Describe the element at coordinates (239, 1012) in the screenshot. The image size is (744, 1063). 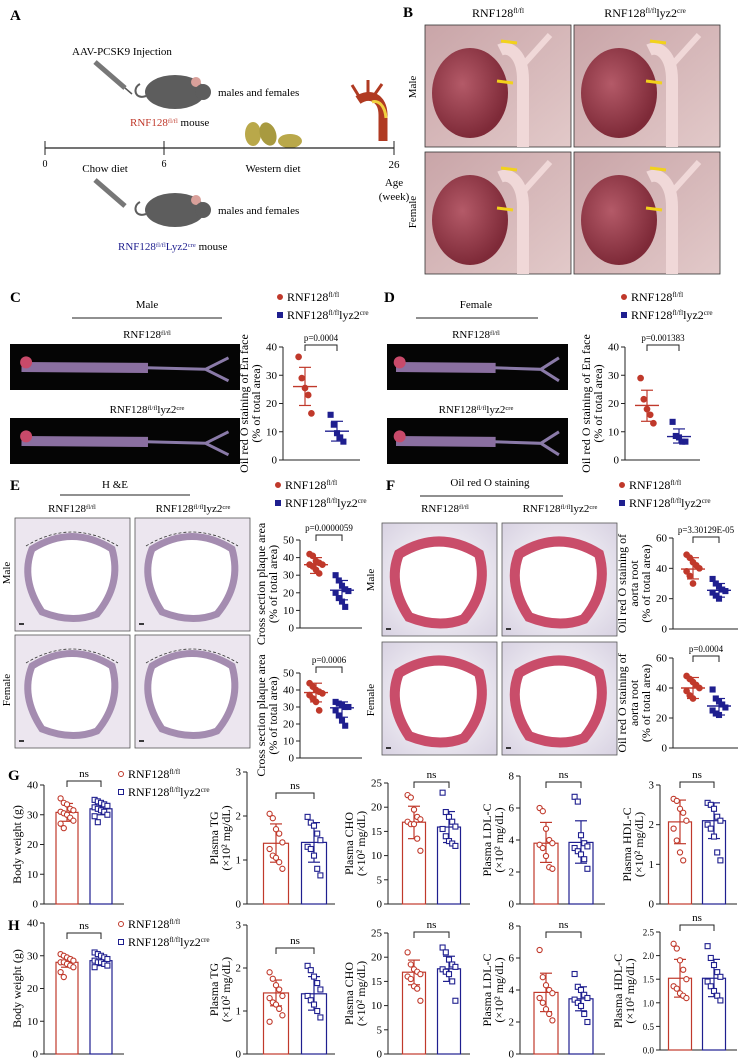
I see `y-tick-label: 1` at that location.